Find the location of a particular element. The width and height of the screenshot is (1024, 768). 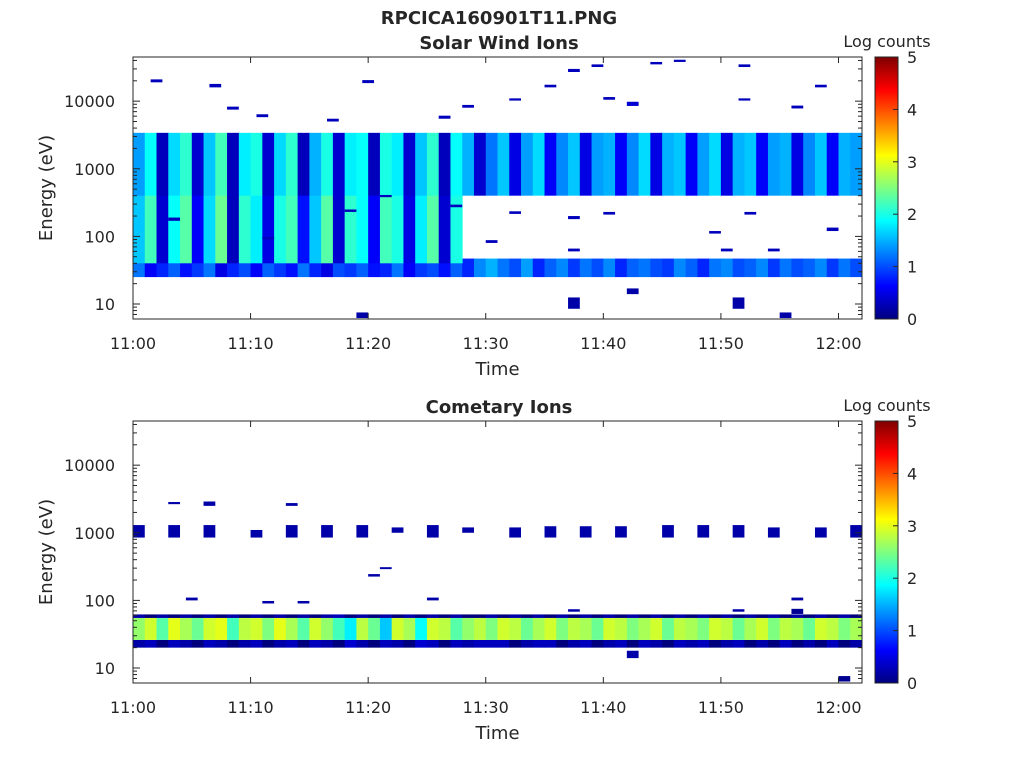

x-tick-label: 11:20 is located at coordinates (368, 707).